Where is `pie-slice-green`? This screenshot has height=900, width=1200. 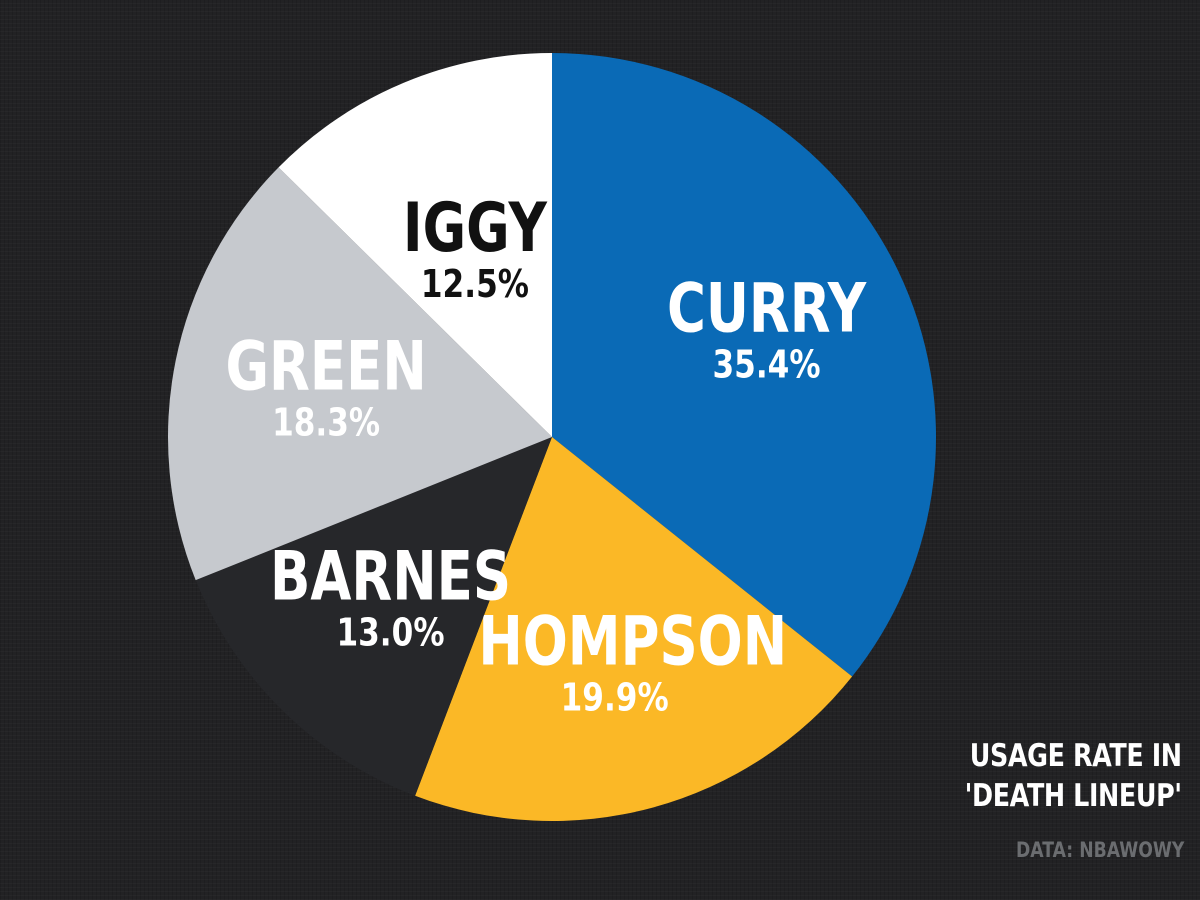
pie-slice-green is located at coordinates (360, 374).